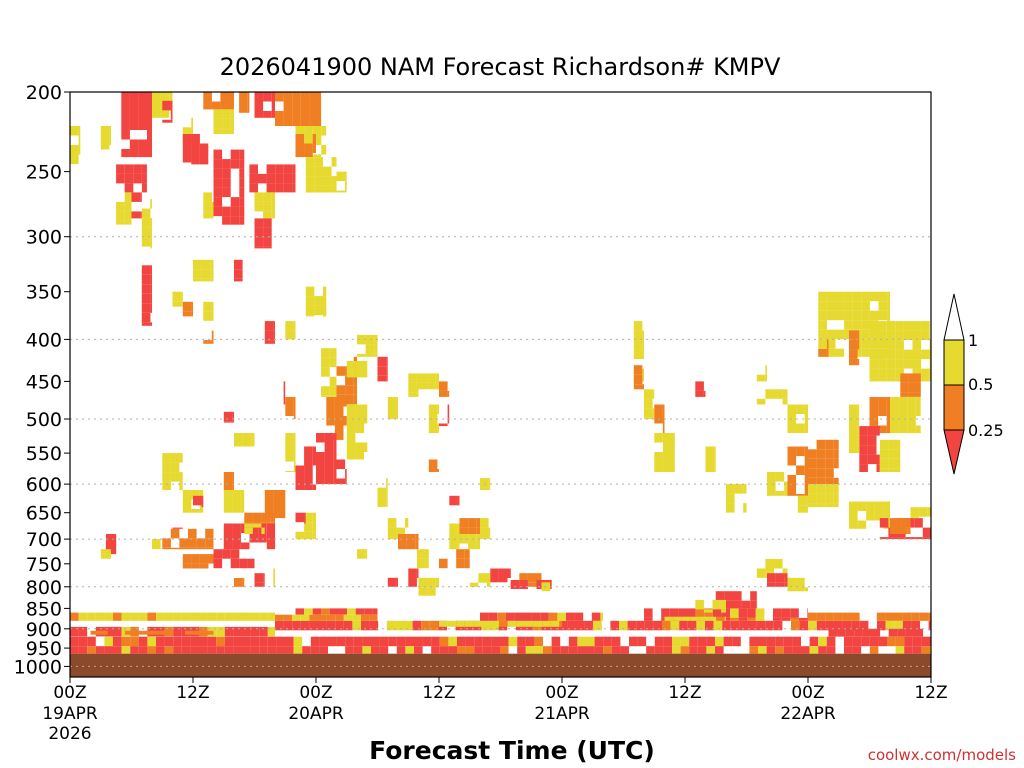 The height and width of the screenshot is (768, 1024). Describe the element at coordinates (44, 93) in the screenshot. I see `y-tick-label: 200` at that location.